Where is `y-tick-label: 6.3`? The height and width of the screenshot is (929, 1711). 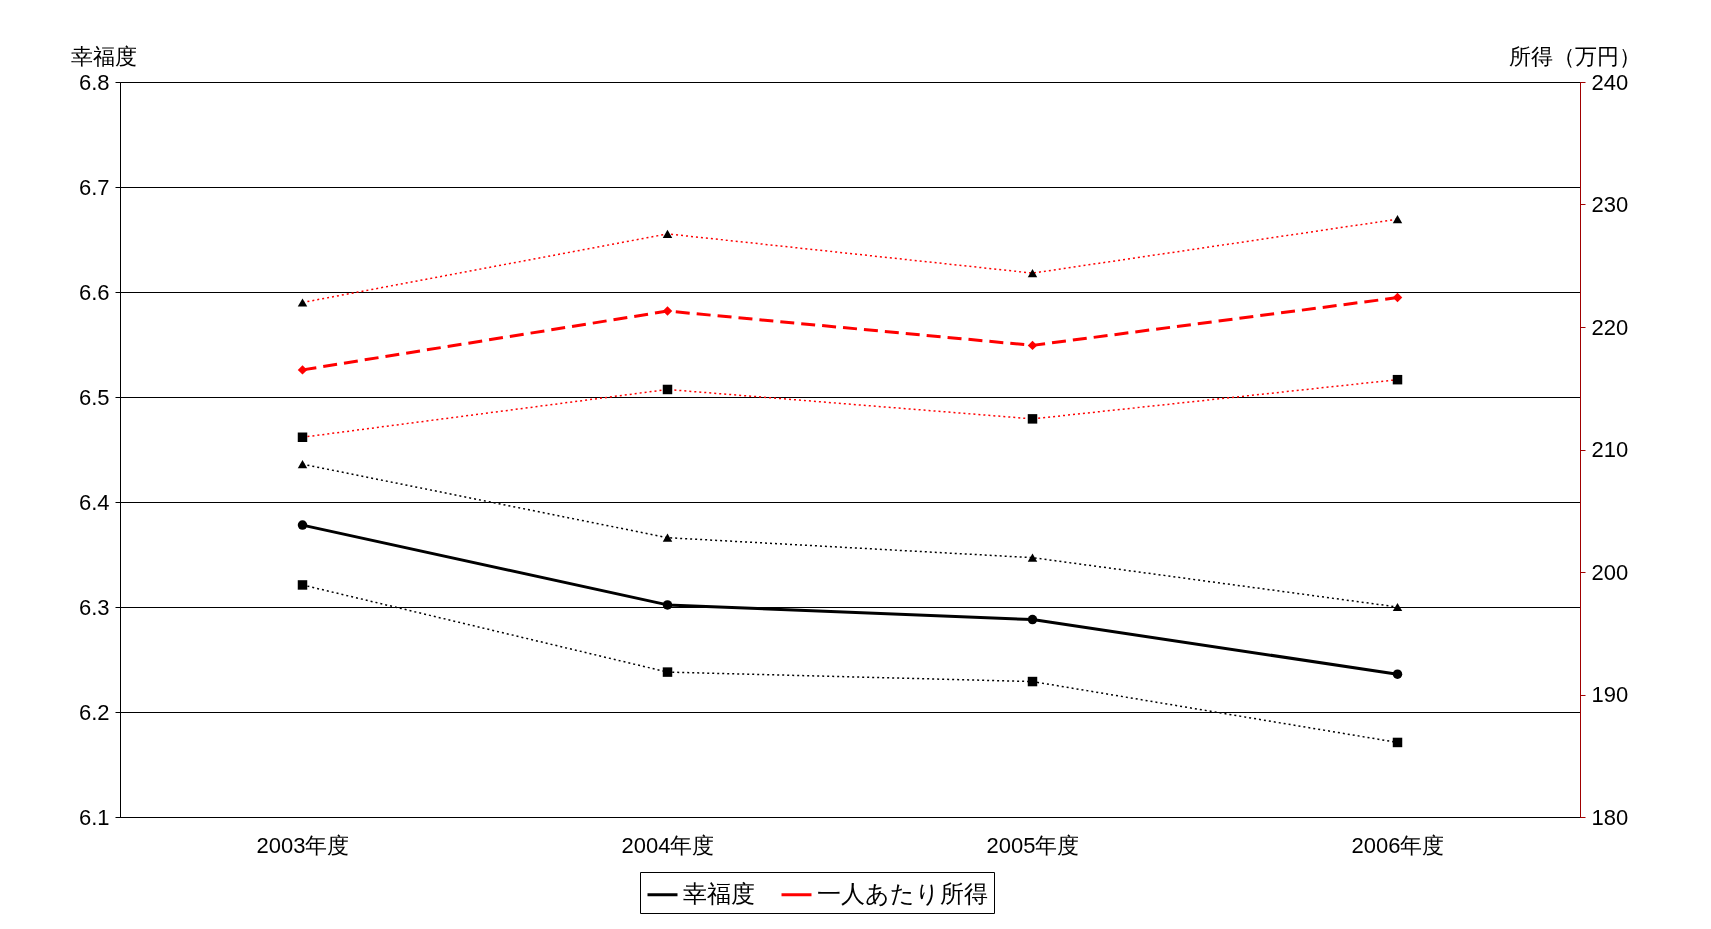 y-tick-label: 6.3 is located at coordinates (94, 607).